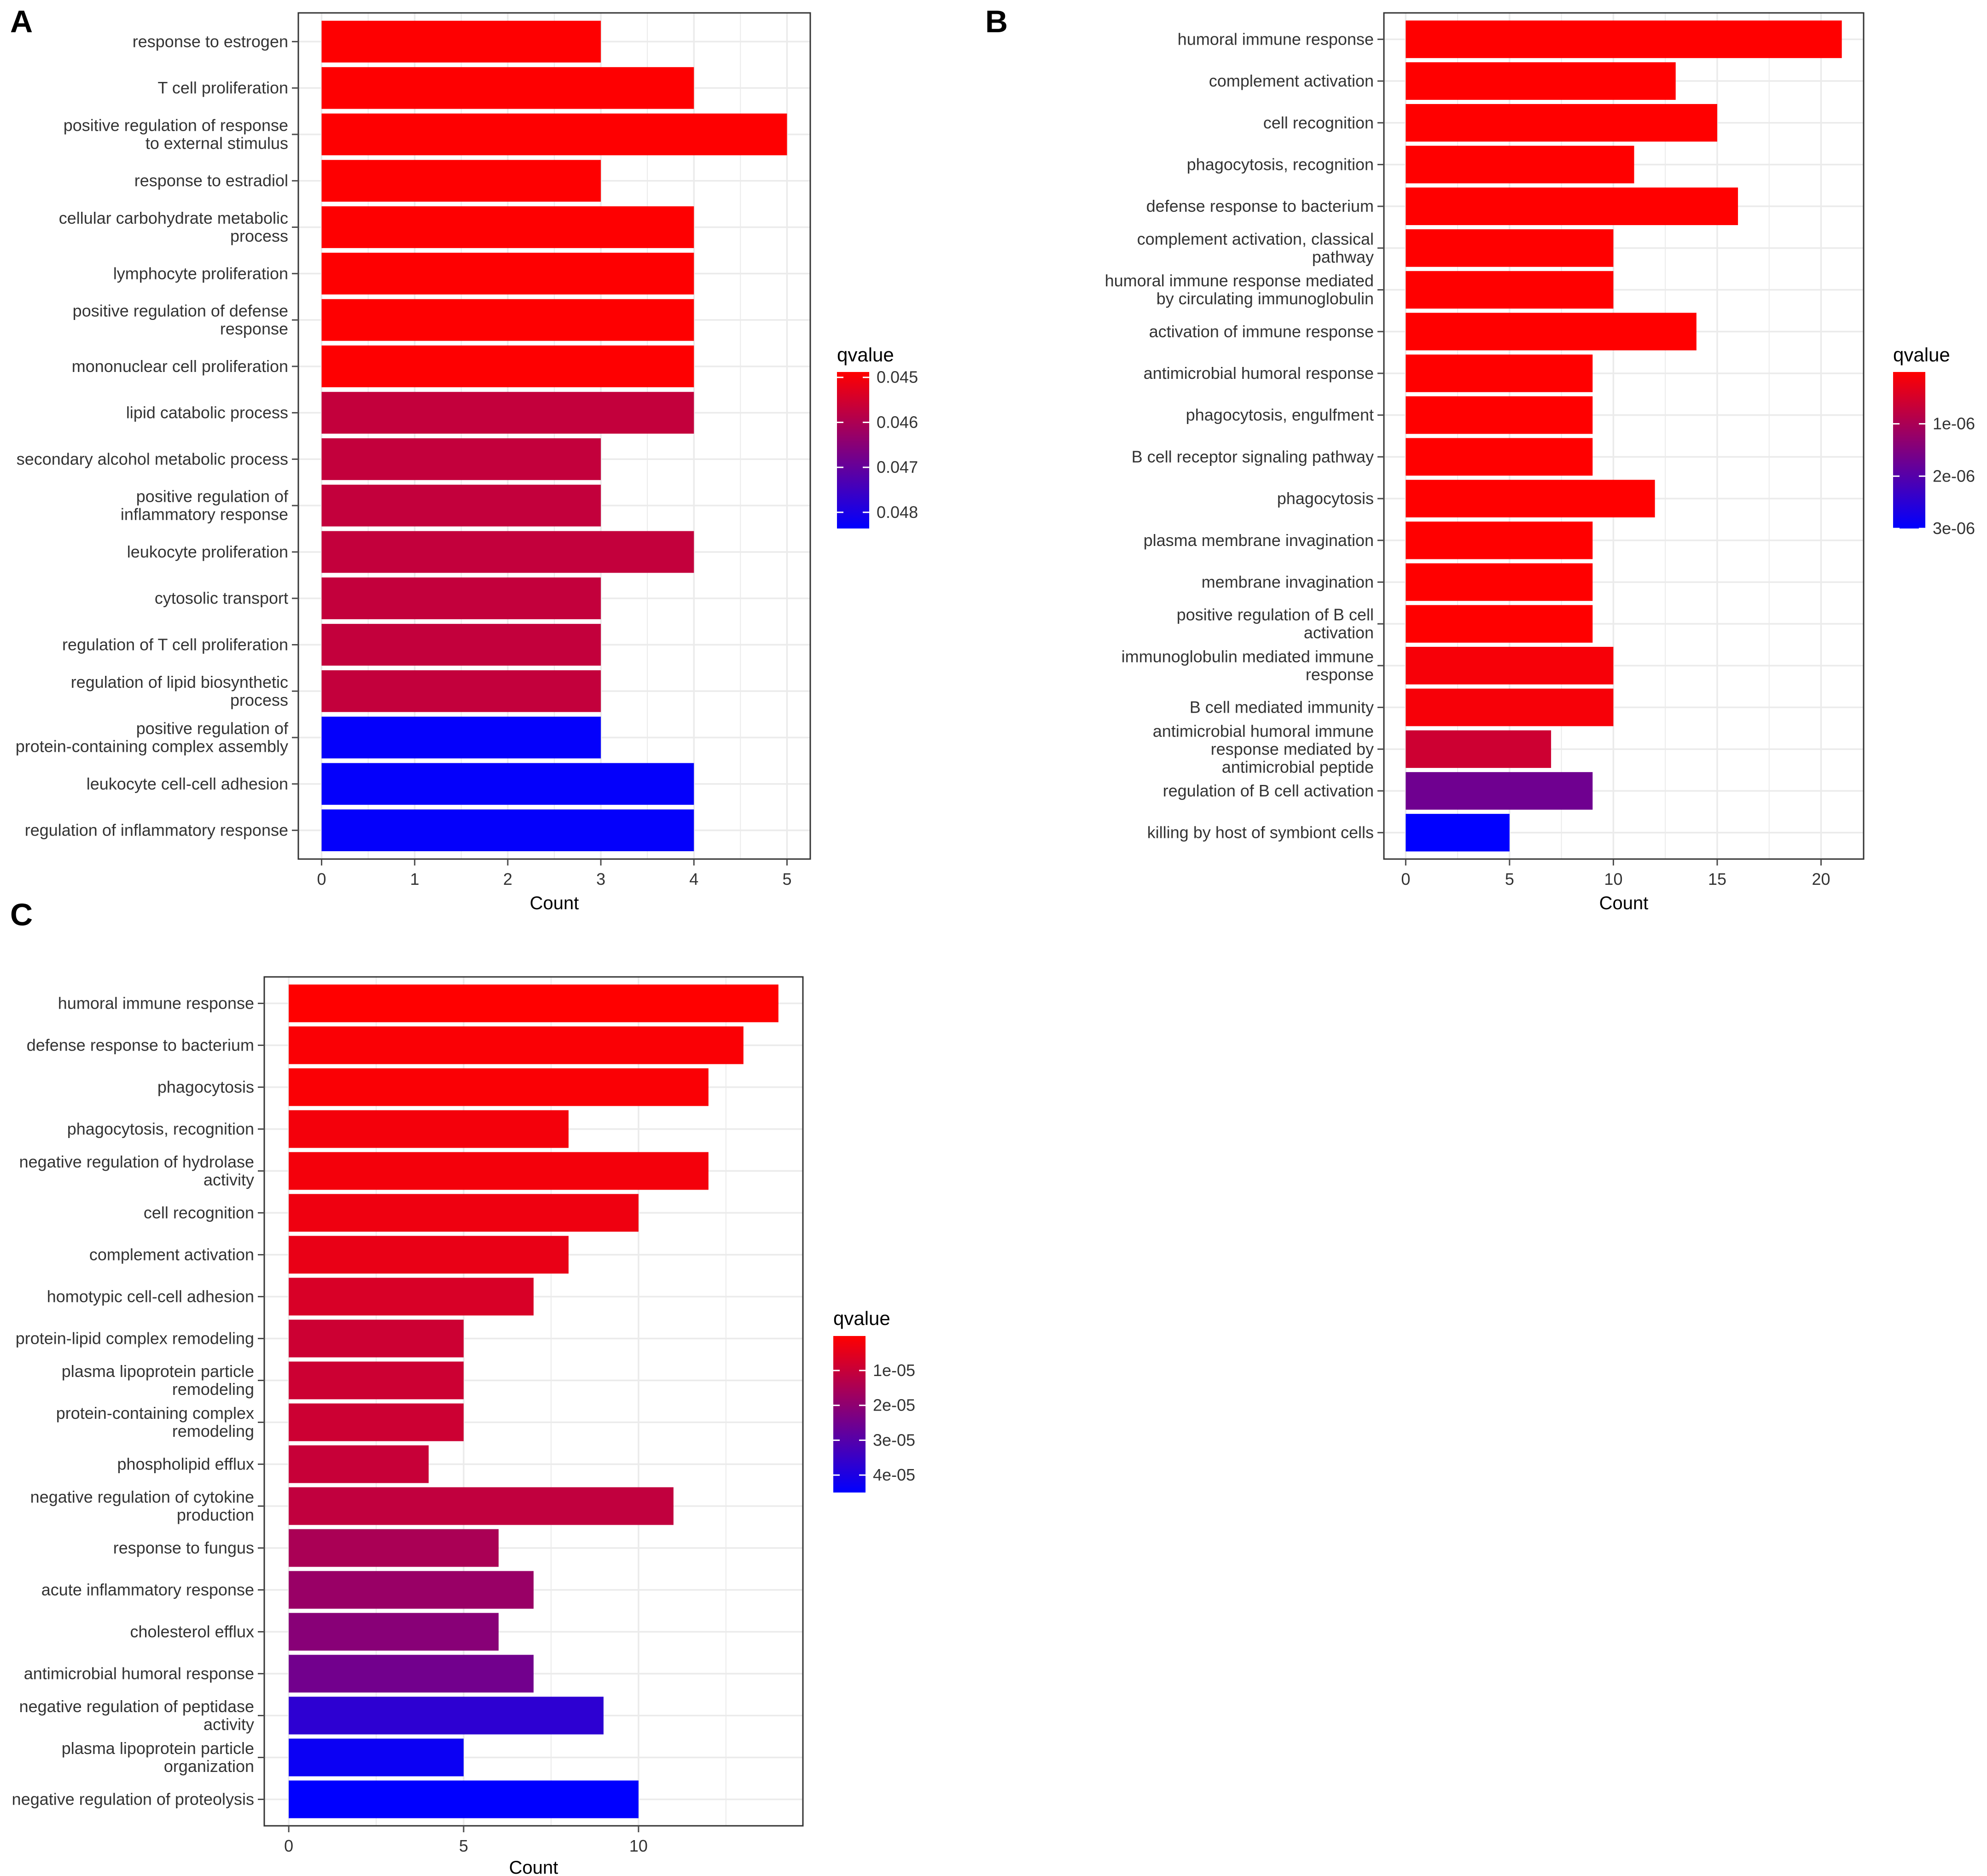 This screenshot has height=1876, width=1987. I want to click on bar-b-cell-receptor-signaling-pathway, so click(1499, 457).